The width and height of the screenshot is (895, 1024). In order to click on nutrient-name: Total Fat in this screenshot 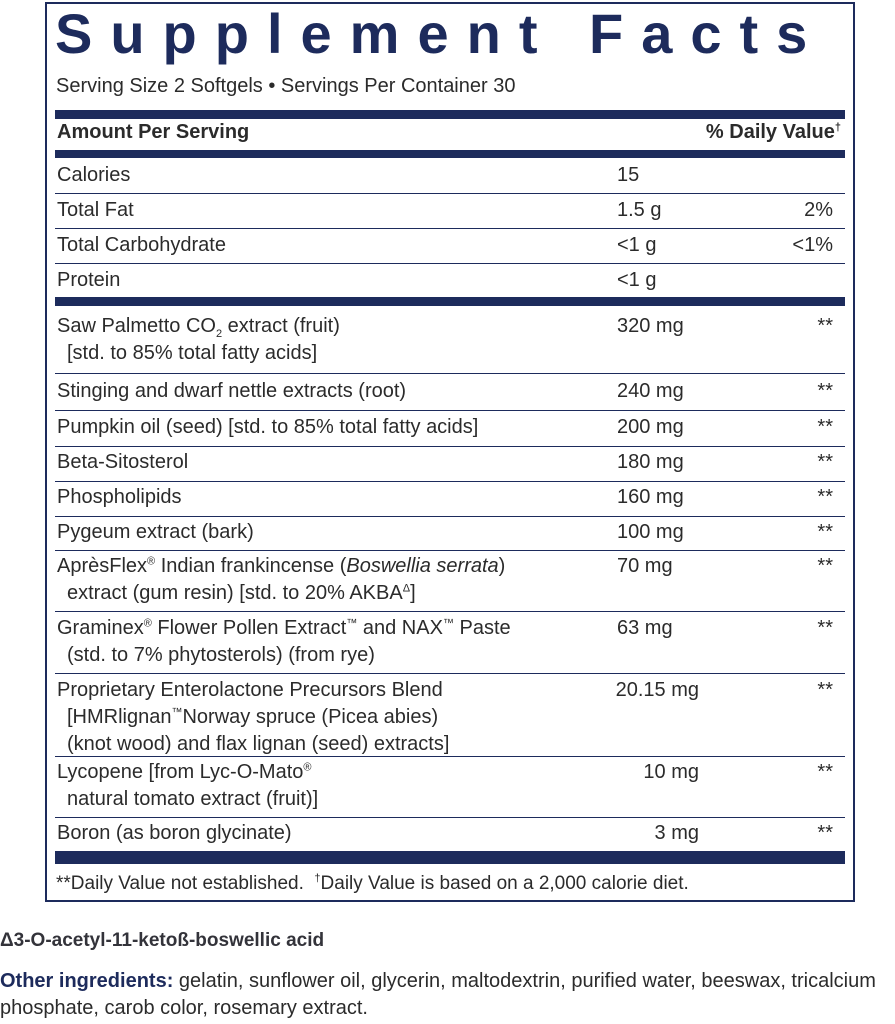, I will do `click(95, 210)`.